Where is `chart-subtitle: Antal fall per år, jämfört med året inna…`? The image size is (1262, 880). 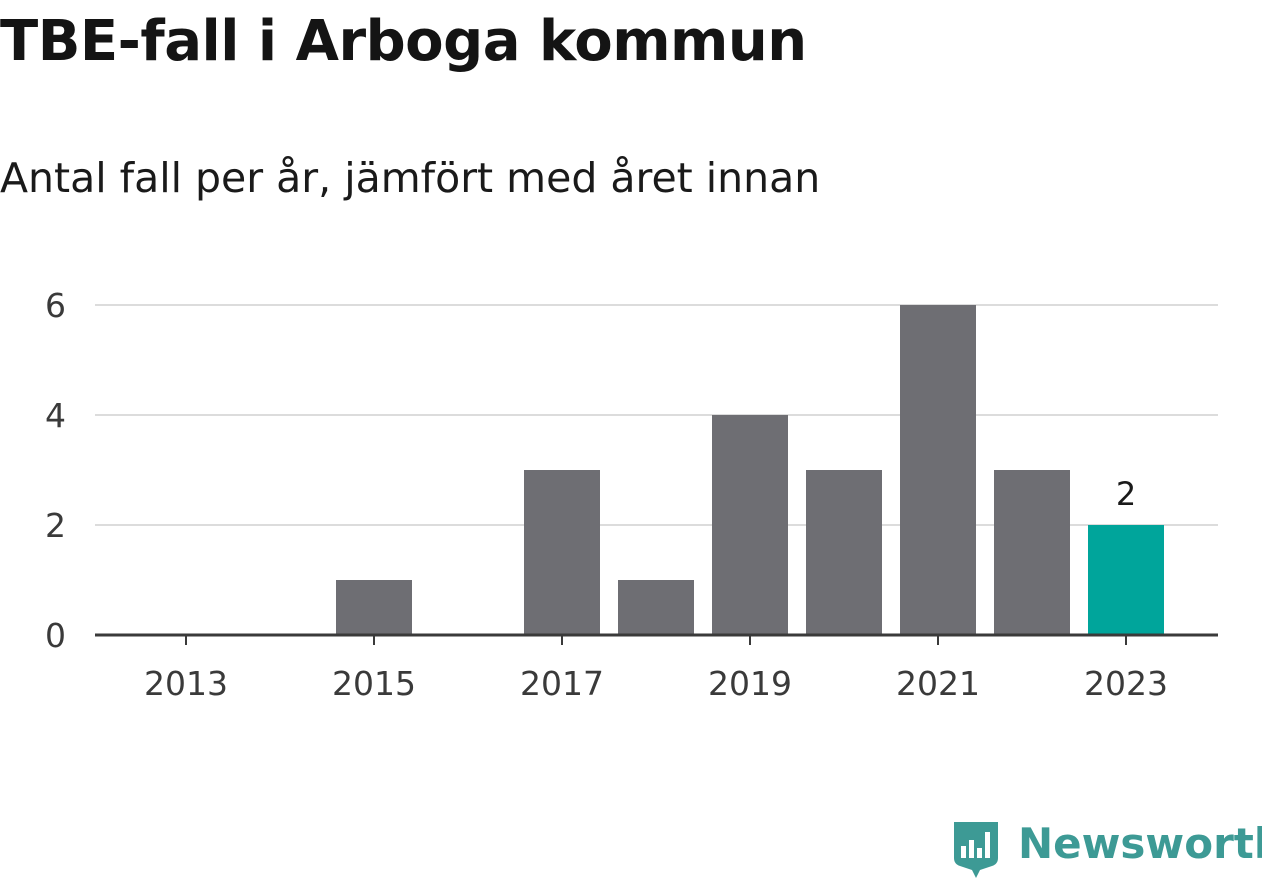 chart-subtitle: Antal fall per år, jämfört med året inna… is located at coordinates (410, 178).